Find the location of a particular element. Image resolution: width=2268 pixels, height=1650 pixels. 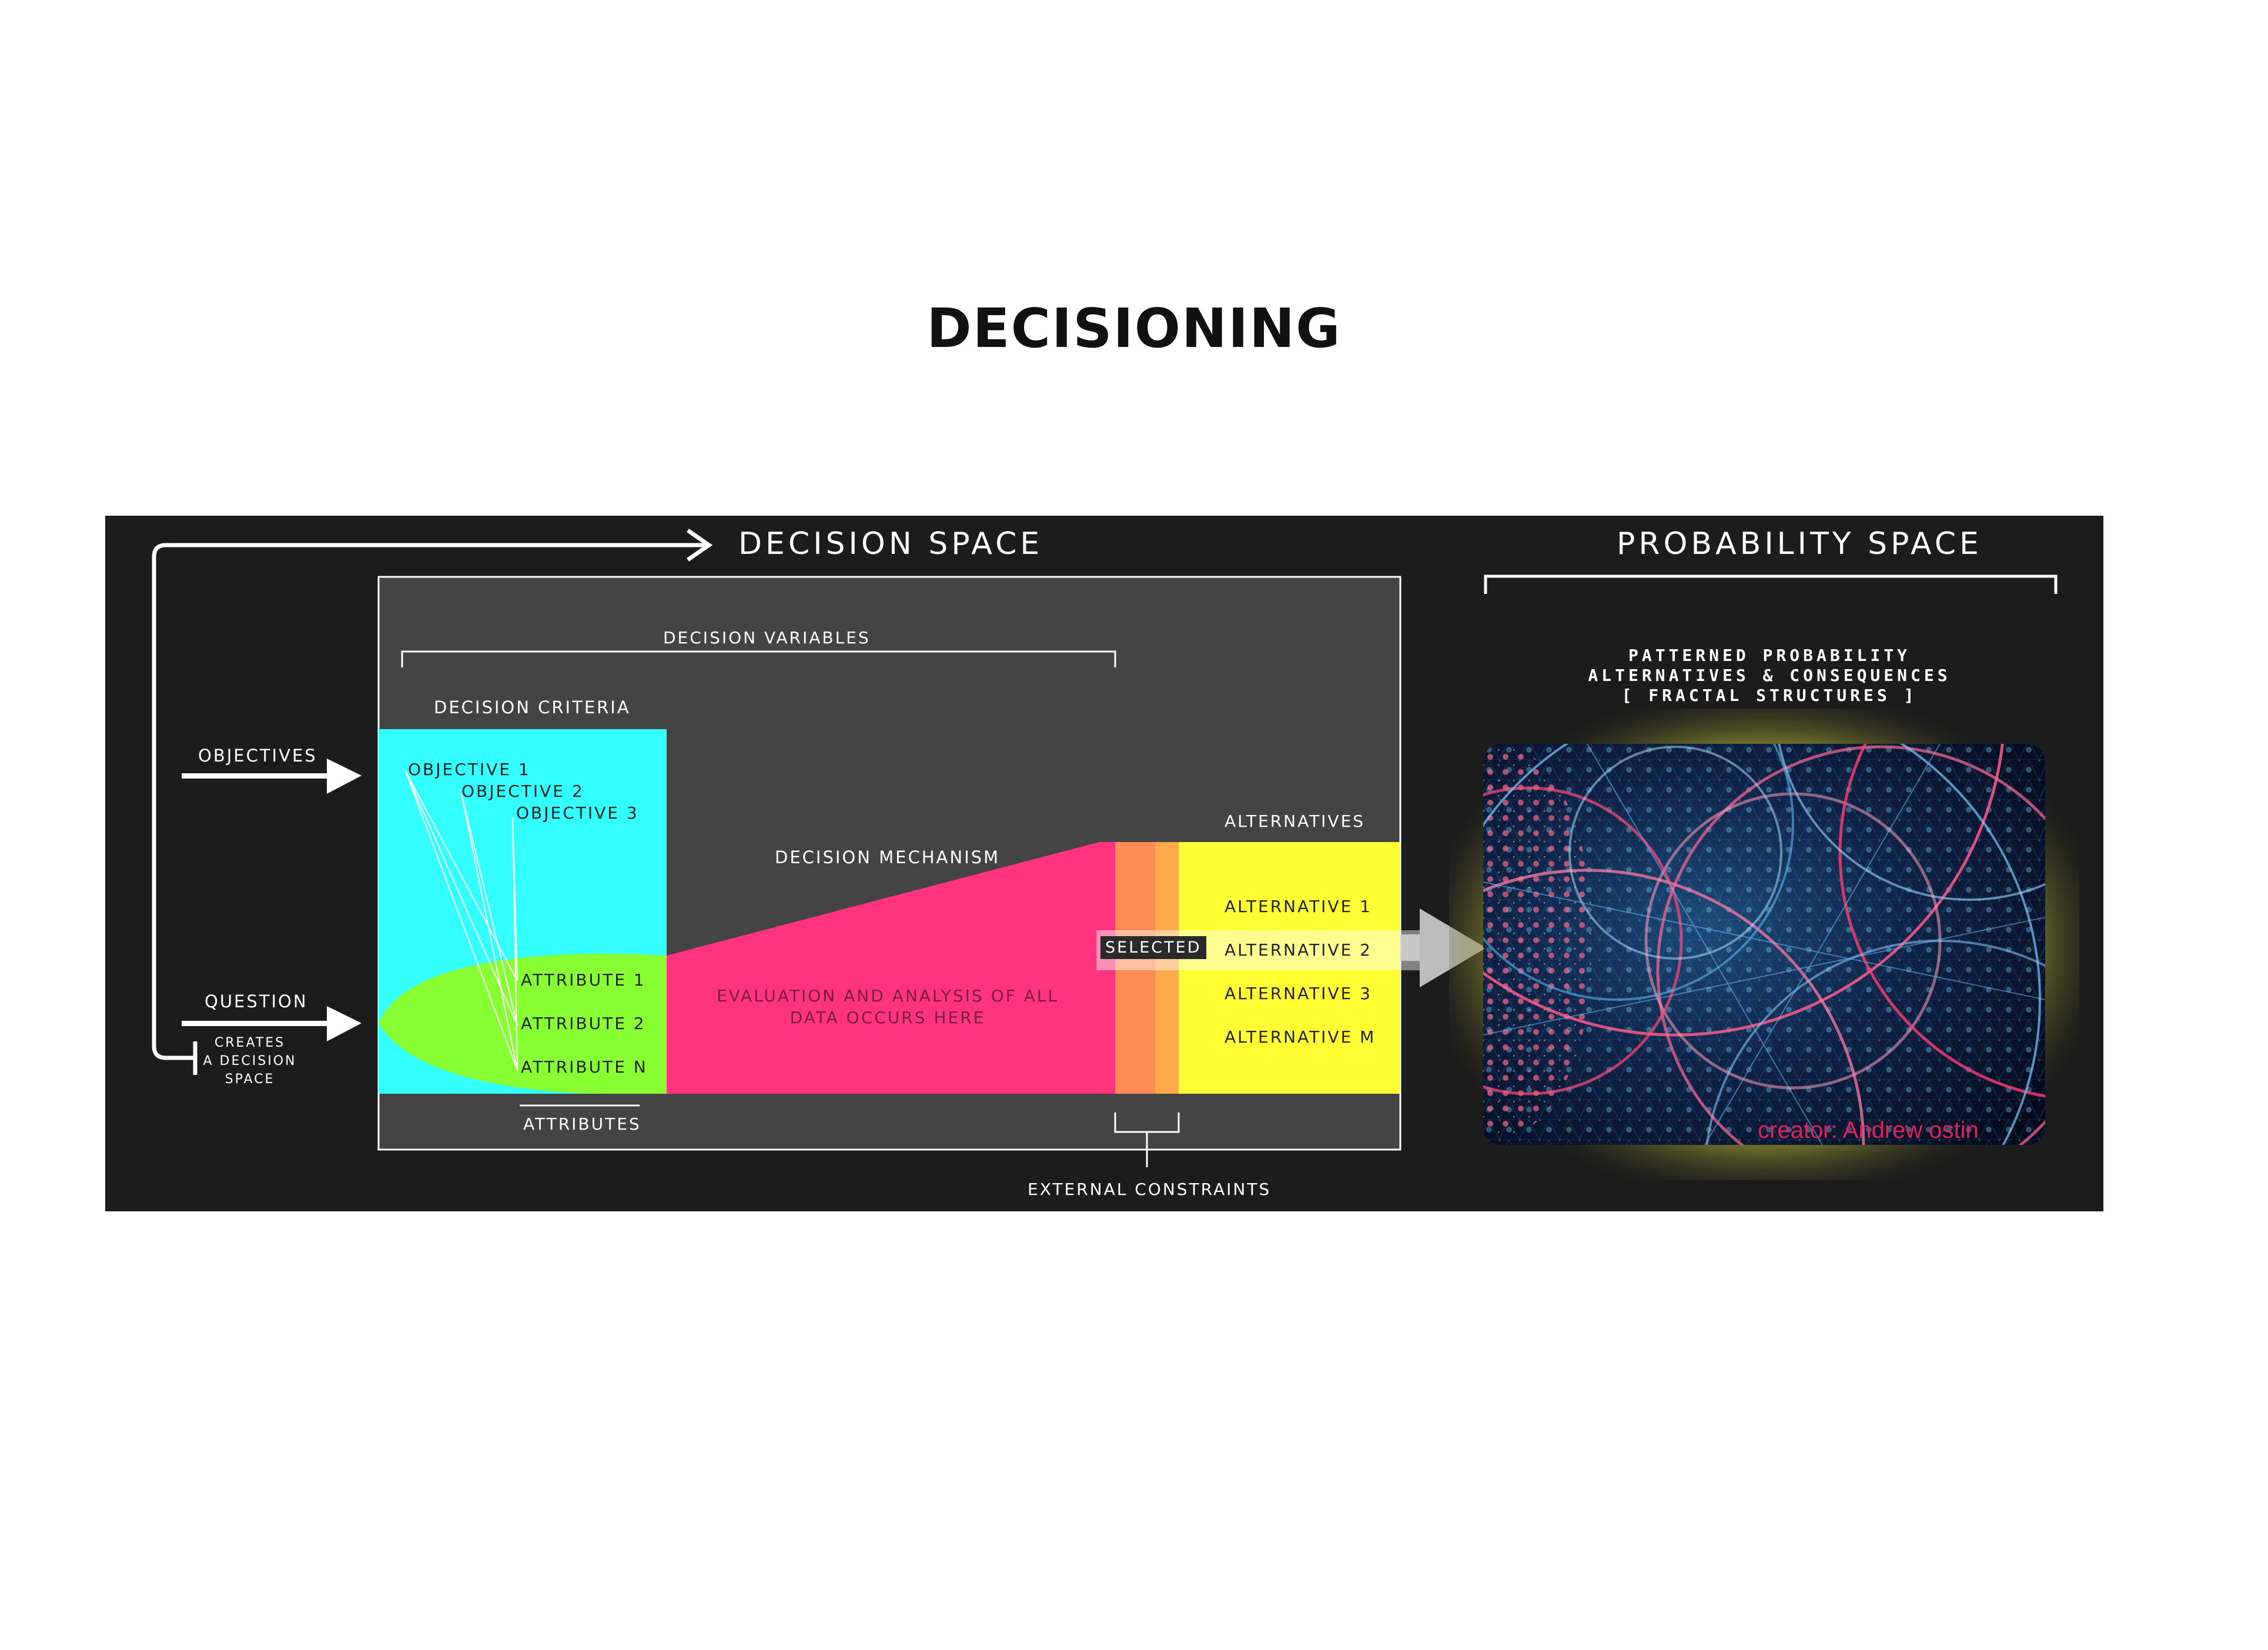

creates-note: CREATES A DECISION SPACE is located at coordinates (250, 1061).